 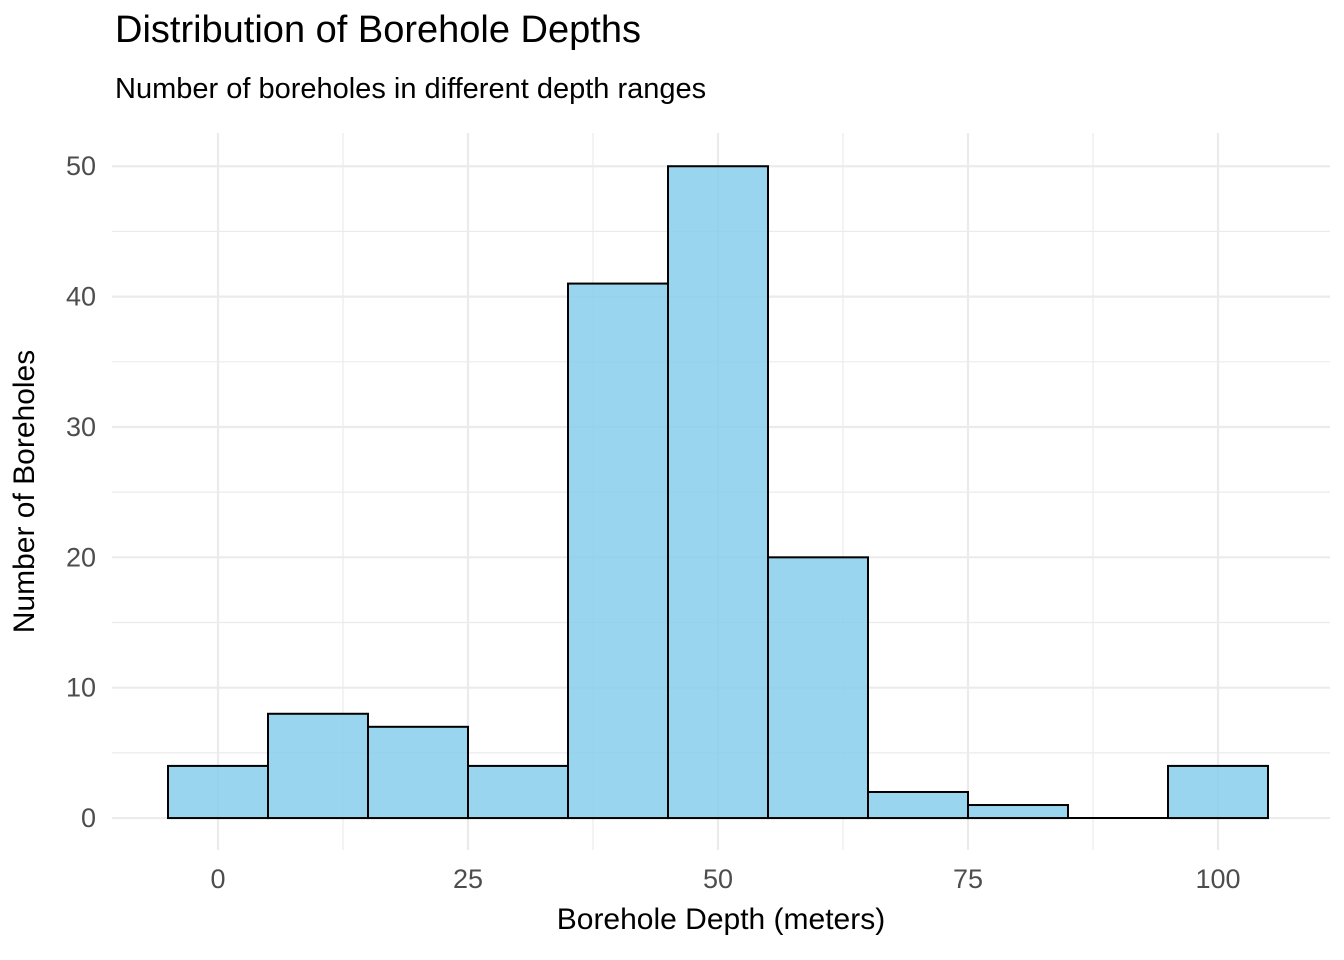 What do you see at coordinates (968, 879) in the screenshot?
I see `x-tick-label: 75` at bounding box center [968, 879].